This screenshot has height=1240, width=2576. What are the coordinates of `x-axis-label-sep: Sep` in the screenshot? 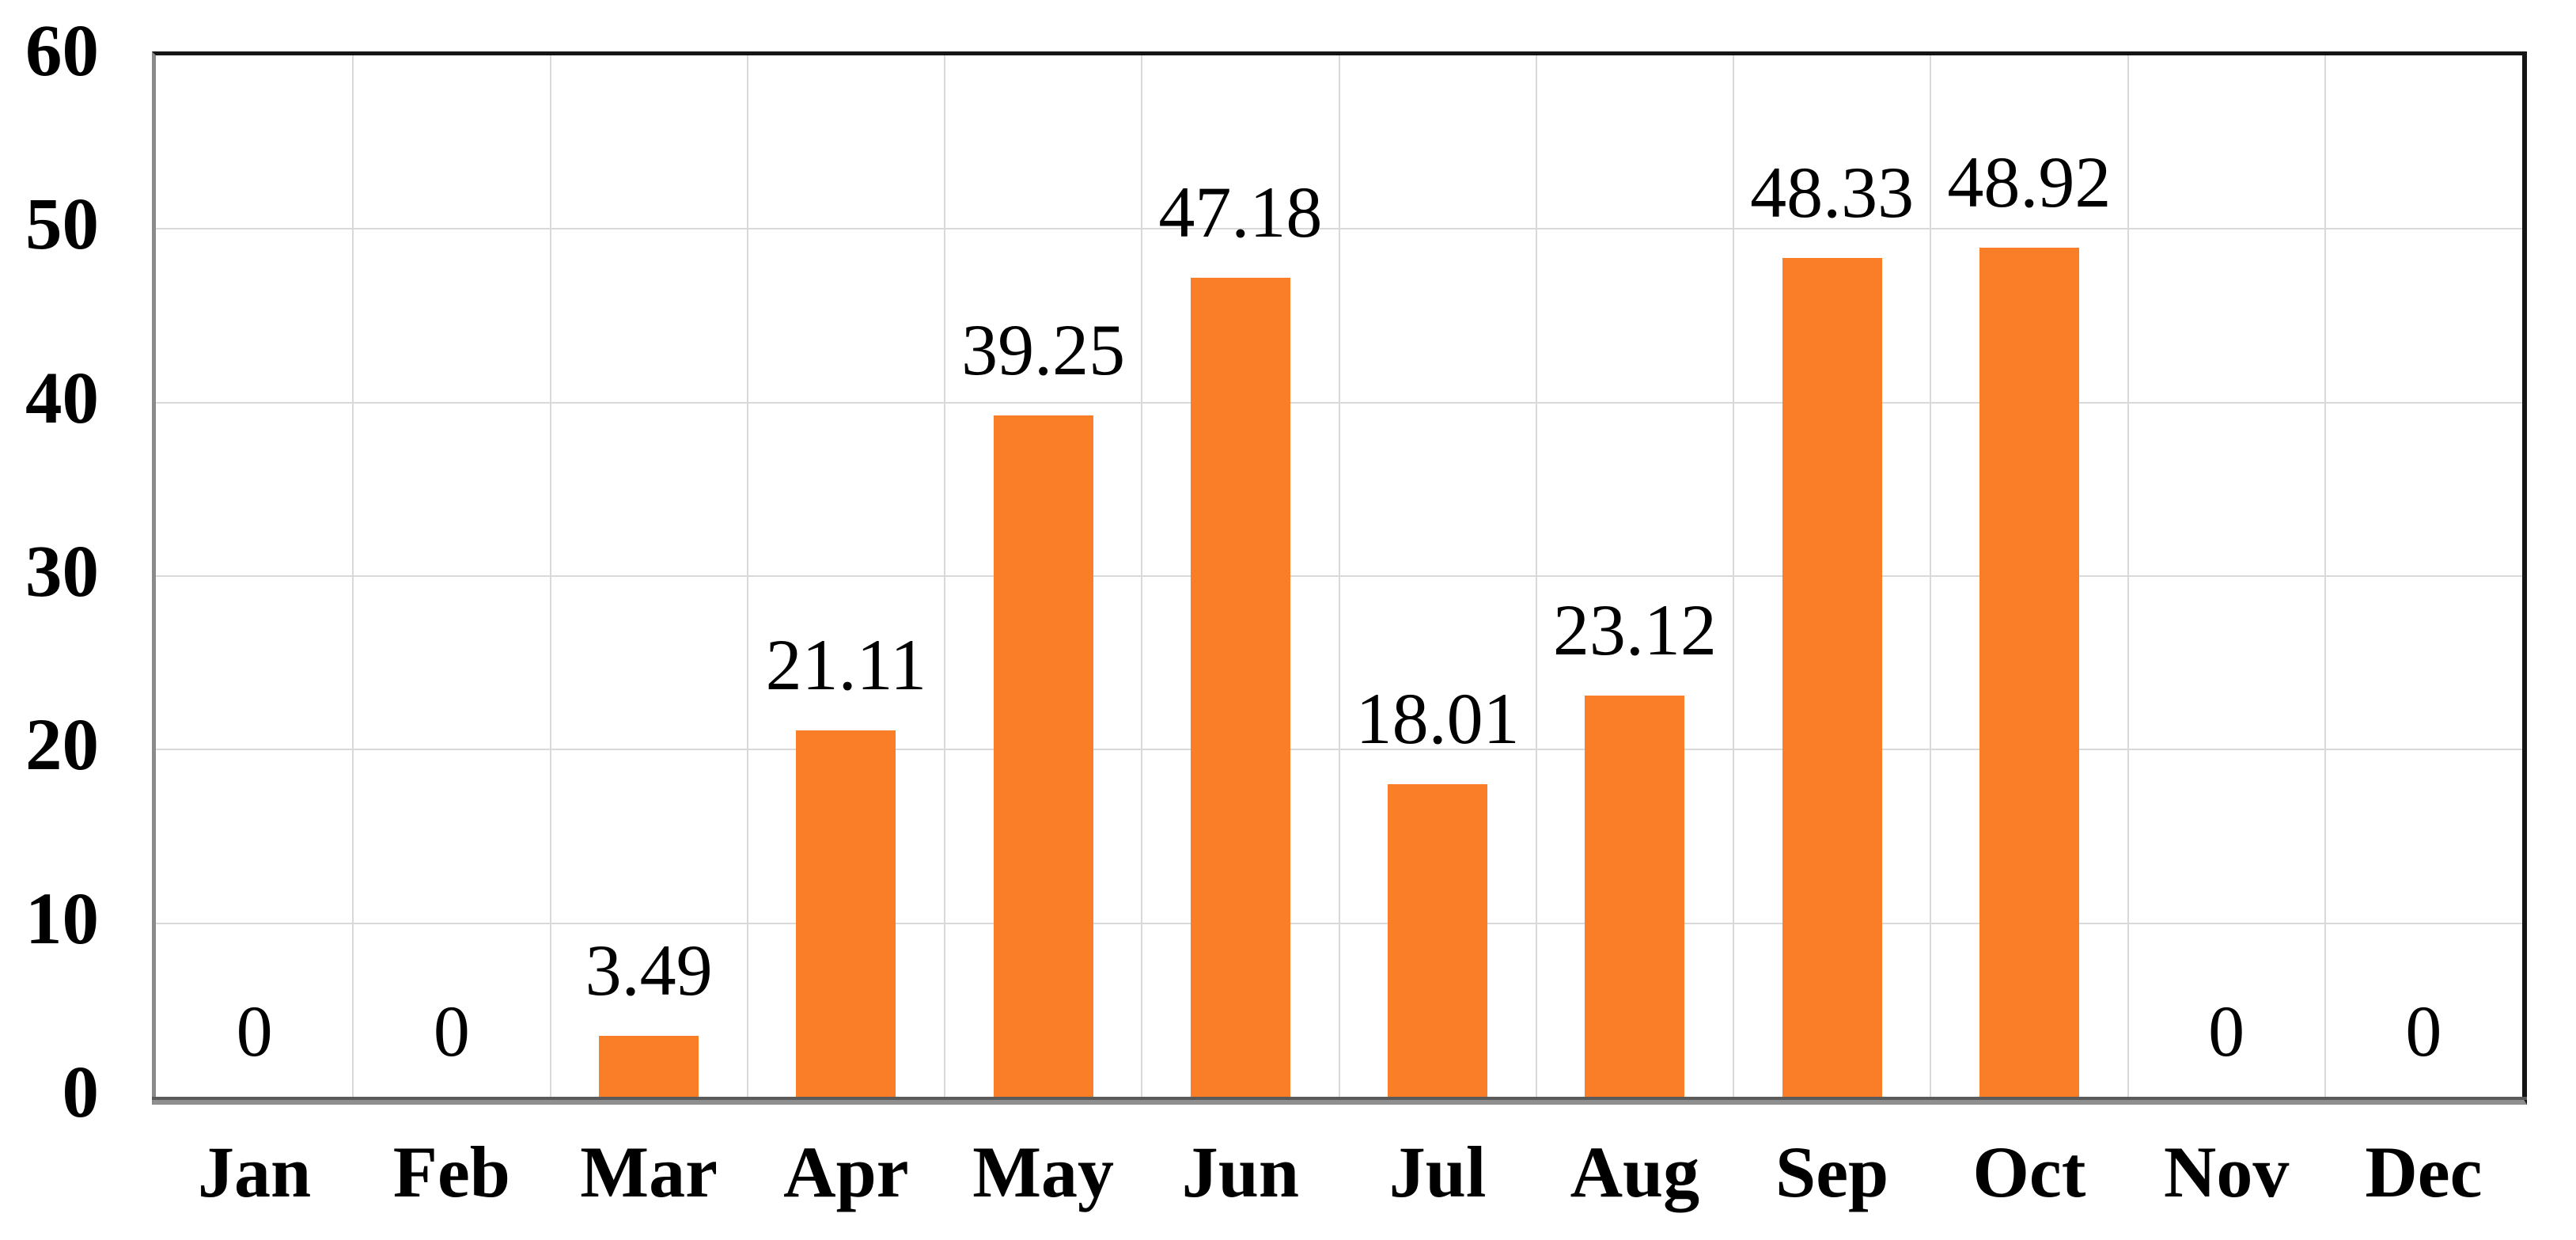 It's located at (1832, 1172).